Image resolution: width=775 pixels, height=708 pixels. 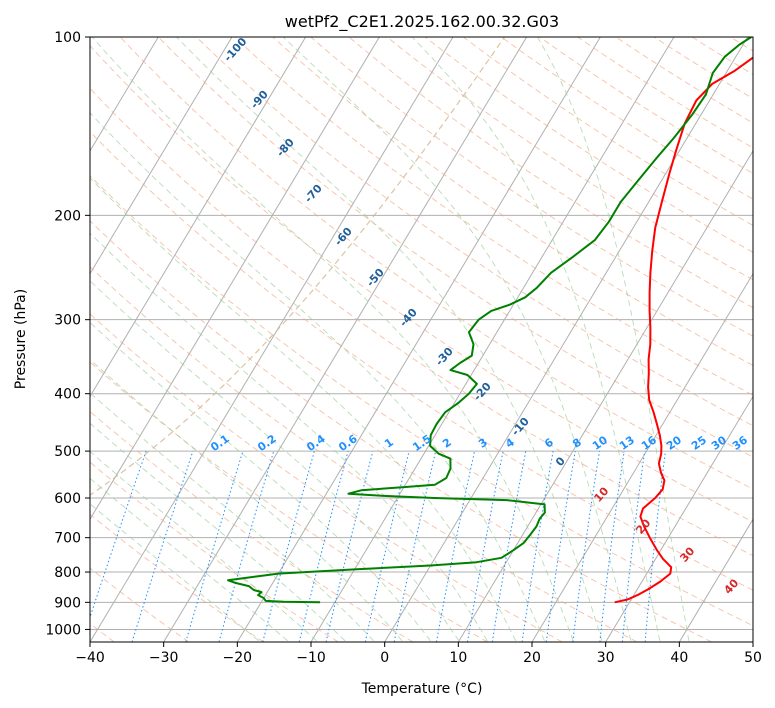 I want to click on x-tick-label: 30, so click(x=606, y=658).